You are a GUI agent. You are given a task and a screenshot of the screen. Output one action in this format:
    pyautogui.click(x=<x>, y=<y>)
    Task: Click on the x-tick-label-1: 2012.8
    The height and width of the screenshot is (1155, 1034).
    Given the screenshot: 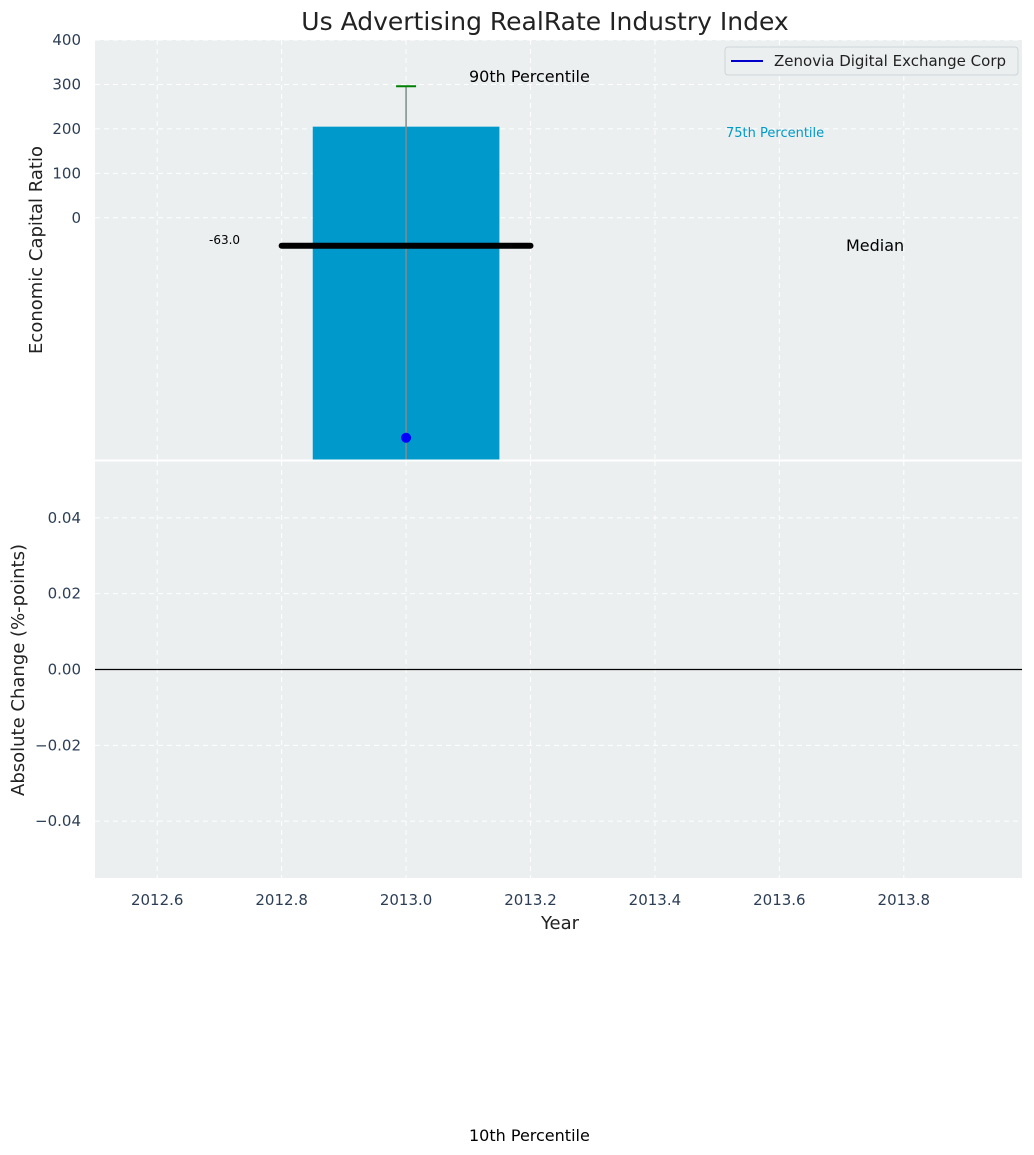 What is the action you would take?
    pyautogui.click(x=281, y=900)
    